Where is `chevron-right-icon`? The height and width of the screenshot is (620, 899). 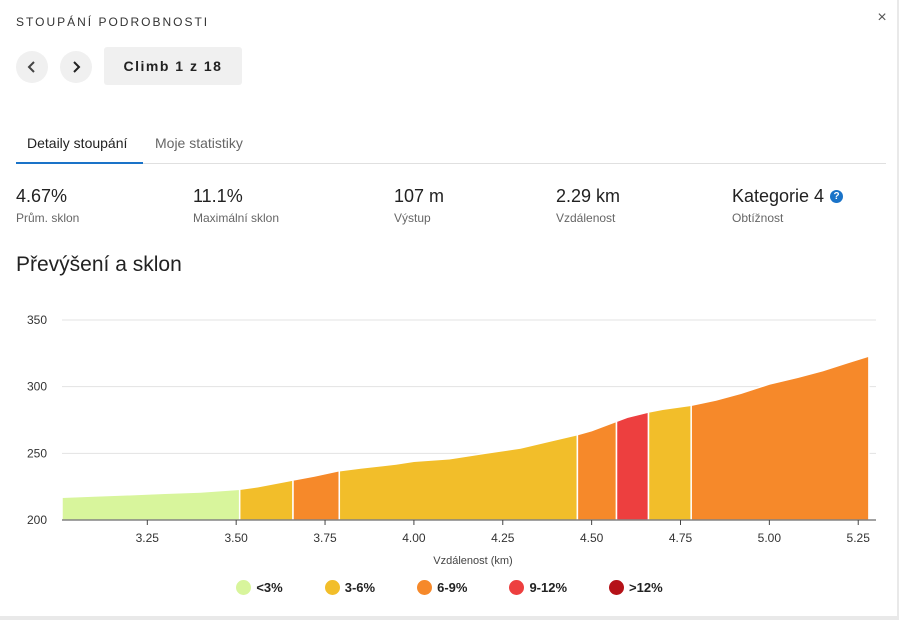
chevron-right-icon is located at coordinates (77, 67).